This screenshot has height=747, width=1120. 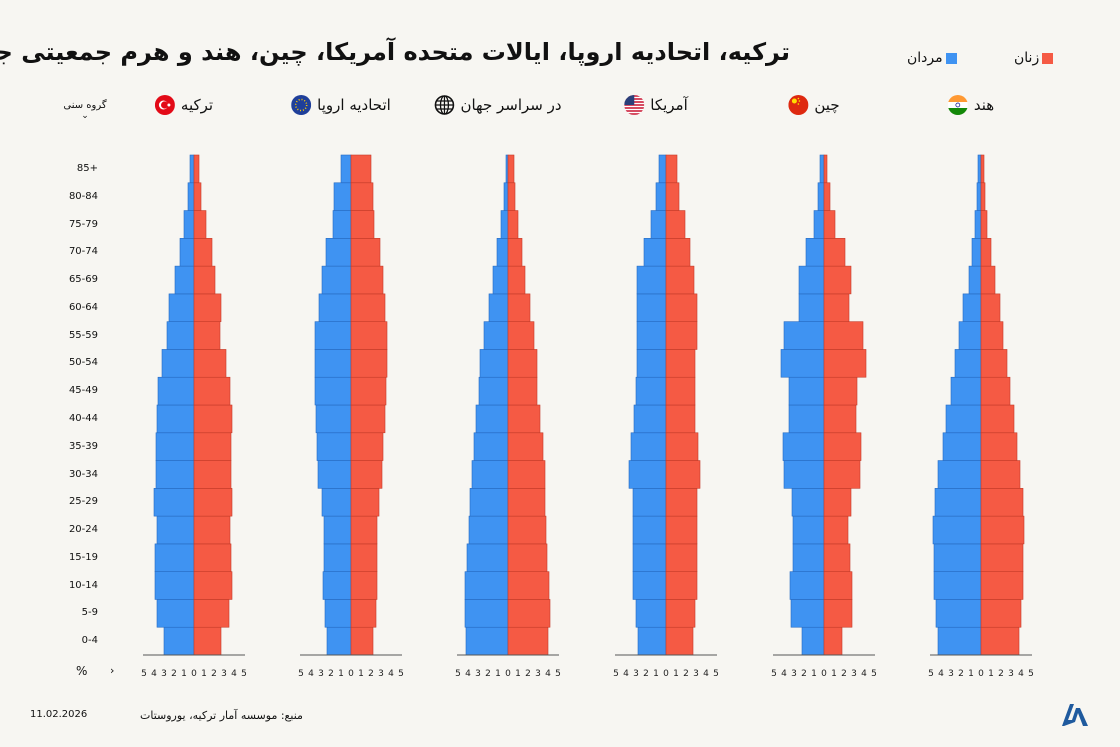 What do you see at coordinates (197, 105) in the screenshot?
I see `chart-name: ترکیه` at bounding box center [197, 105].